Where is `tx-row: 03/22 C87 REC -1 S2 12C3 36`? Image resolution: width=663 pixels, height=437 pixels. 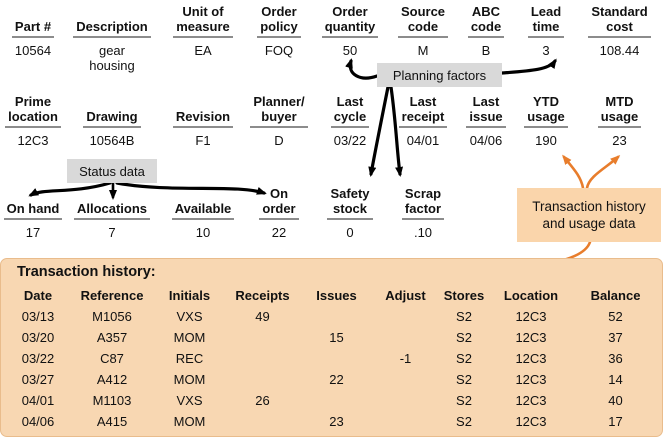
tx-row: 03/22 C87 REC -1 S2 12C3 36 is located at coordinates (332, 358).